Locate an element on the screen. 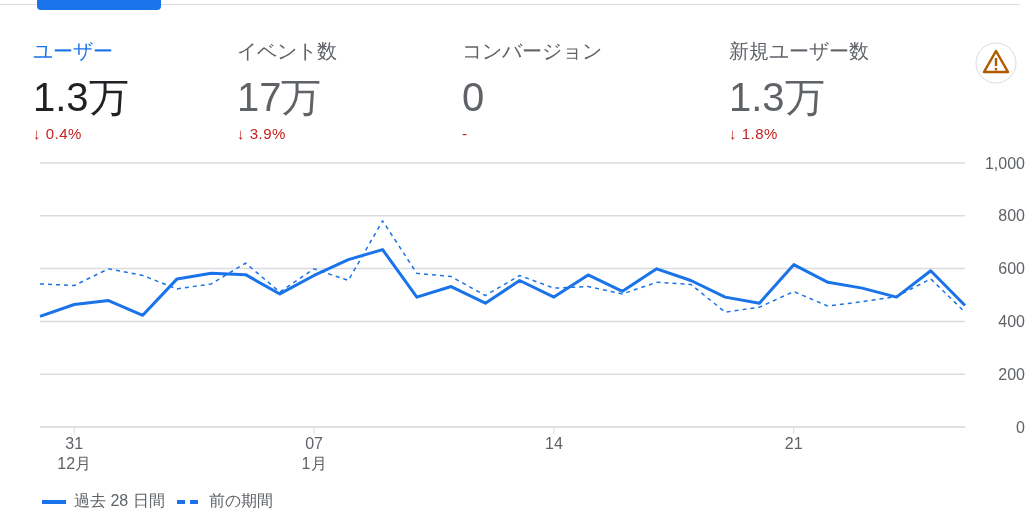  x-tick-label: 21 is located at coordinates (793, 443).